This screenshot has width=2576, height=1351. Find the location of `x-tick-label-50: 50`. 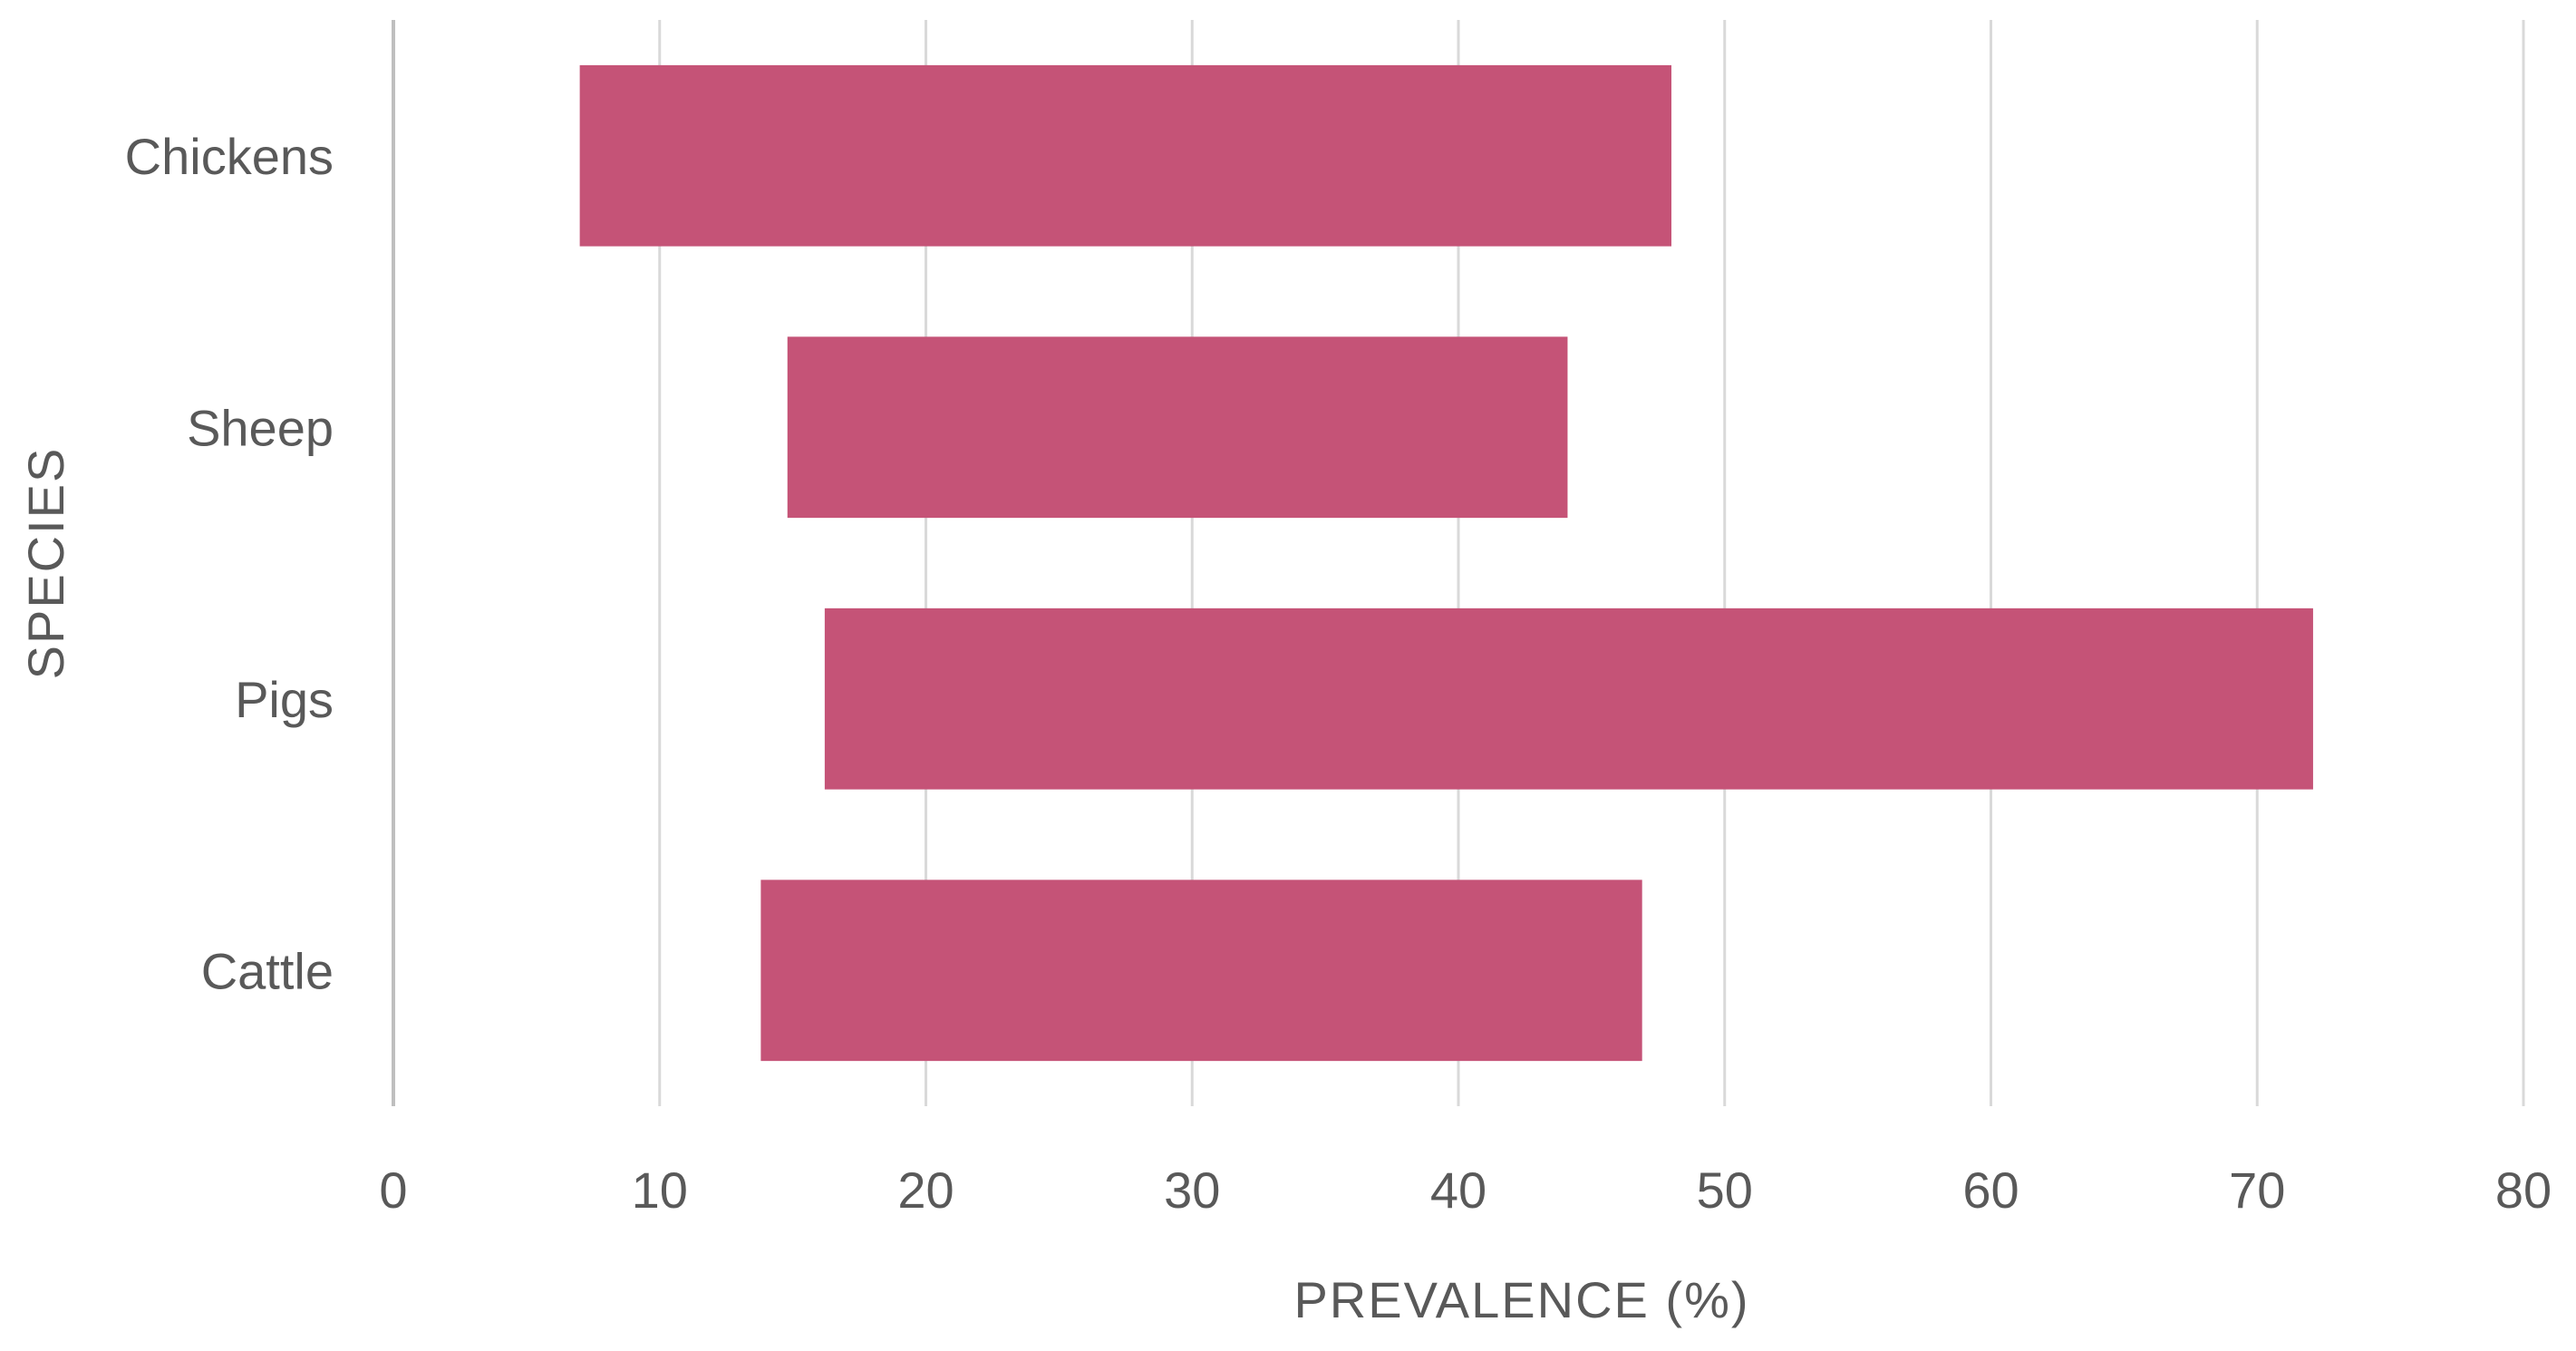

x-tick-label-50: 50 is located at coordinates (1725, 1190).